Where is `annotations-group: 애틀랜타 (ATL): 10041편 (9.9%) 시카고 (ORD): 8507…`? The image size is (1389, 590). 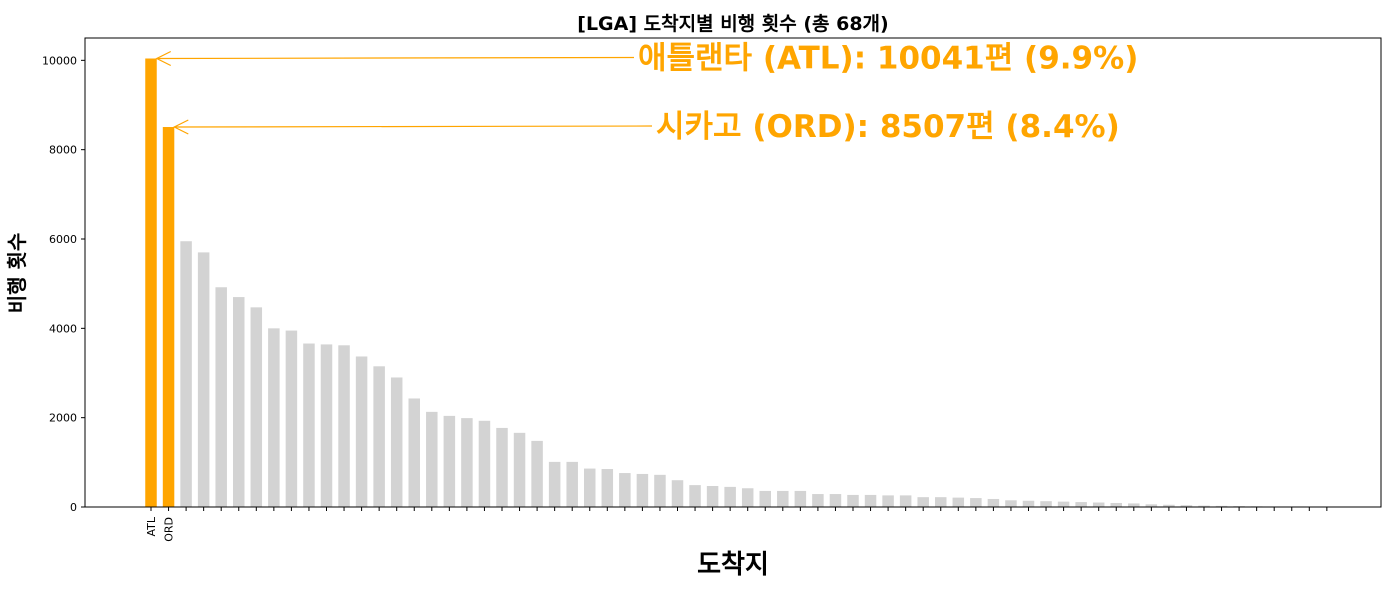 annotations-group: 애틀랜타 (ATL): 10041편 (9.9%) 시카고 (ORD): 8507… is located at coordinates (646, 93).